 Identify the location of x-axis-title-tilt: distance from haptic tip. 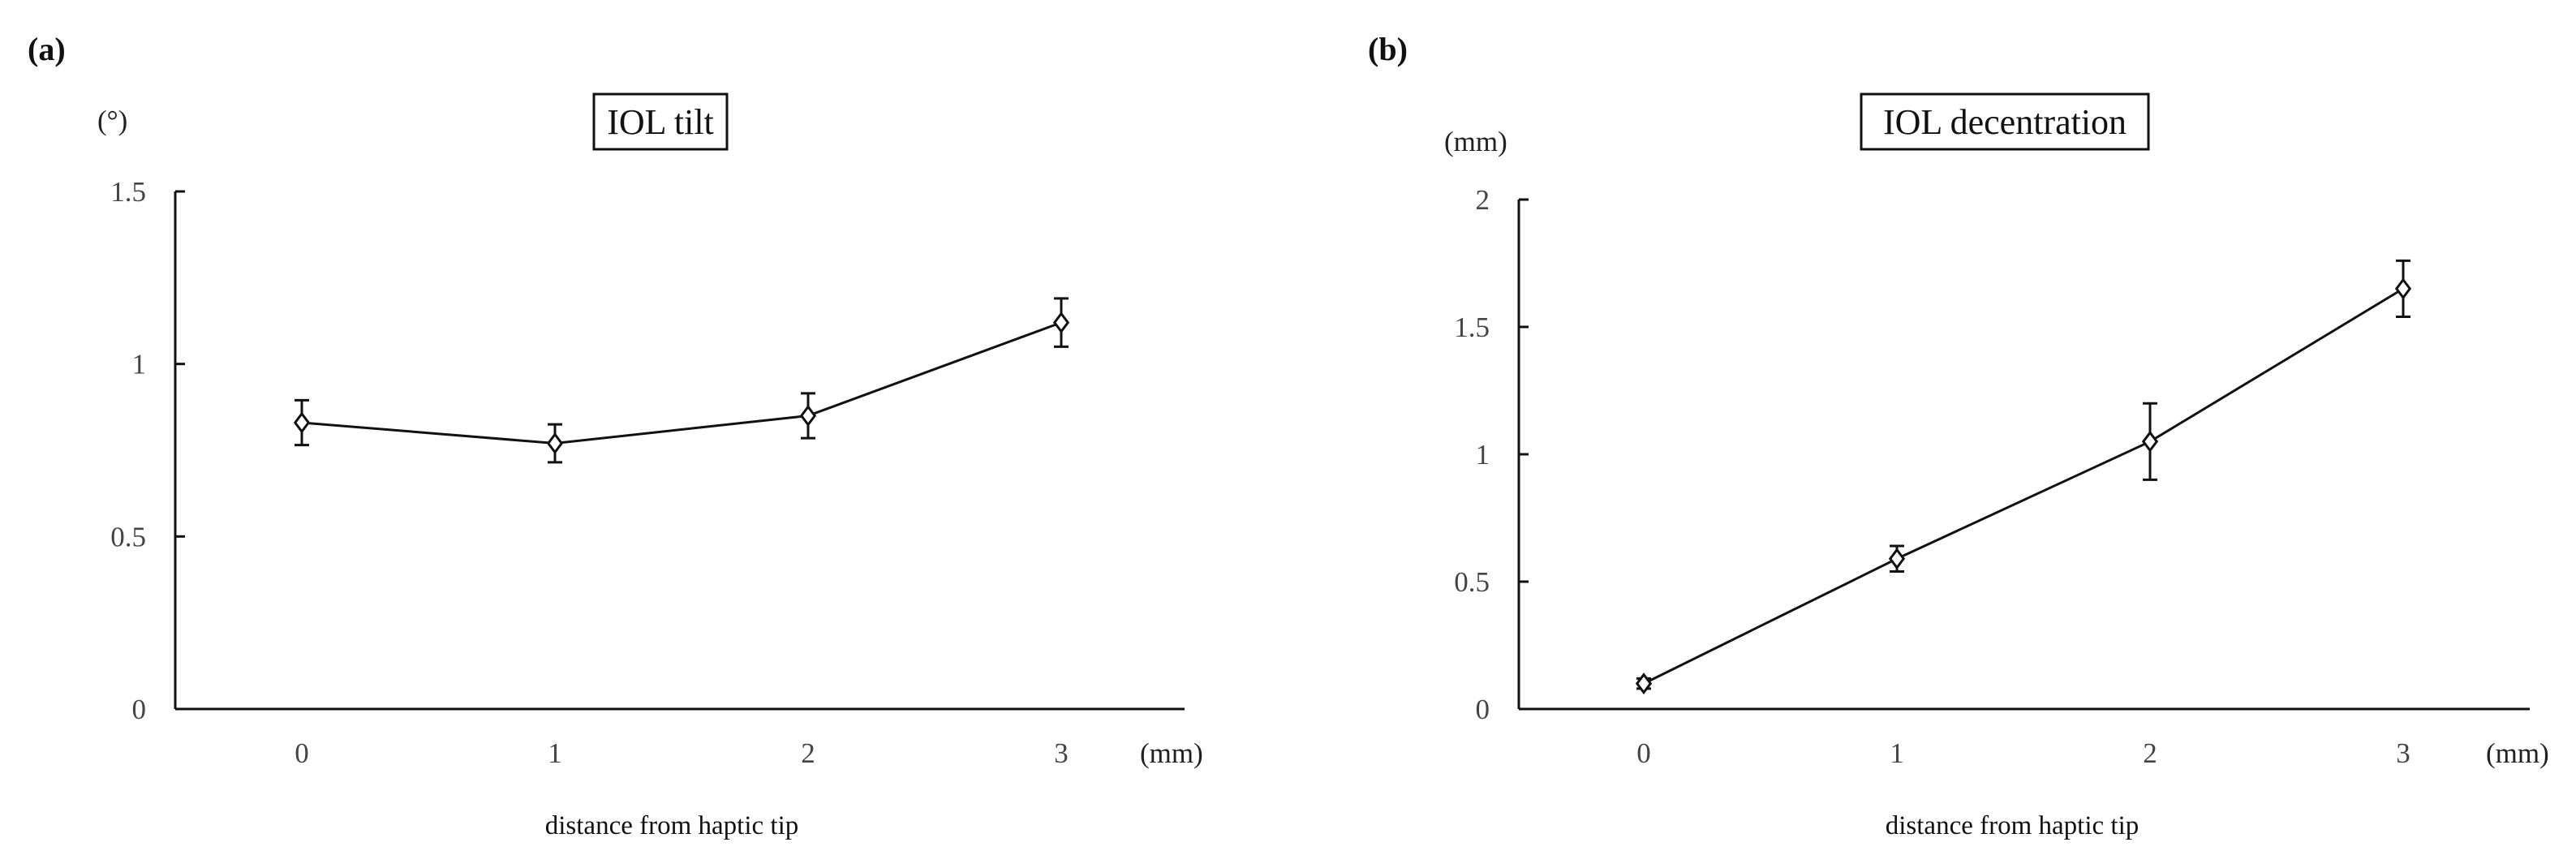
(672, 825).